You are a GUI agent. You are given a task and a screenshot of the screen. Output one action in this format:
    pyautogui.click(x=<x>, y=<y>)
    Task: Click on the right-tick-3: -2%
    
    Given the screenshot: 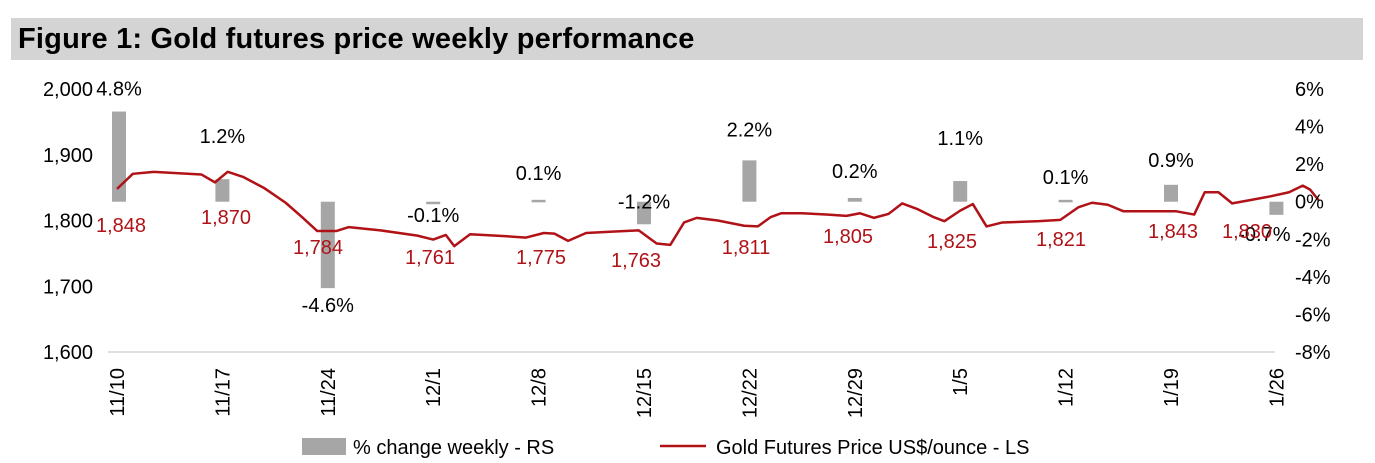 What is the action you would take?
    pyautogui.click(x=1313, y=240)
    